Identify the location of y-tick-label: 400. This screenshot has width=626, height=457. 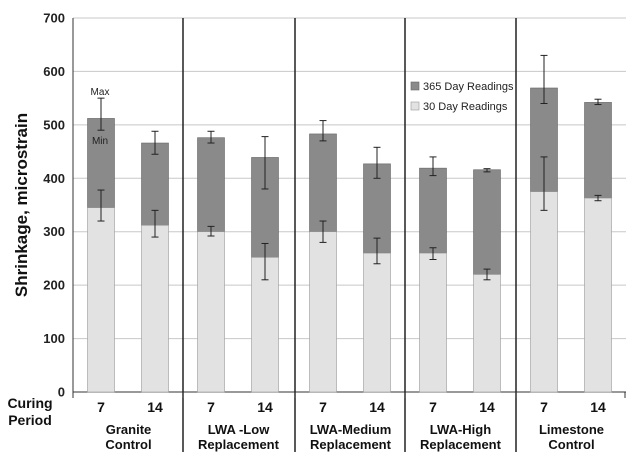
(54, 178).